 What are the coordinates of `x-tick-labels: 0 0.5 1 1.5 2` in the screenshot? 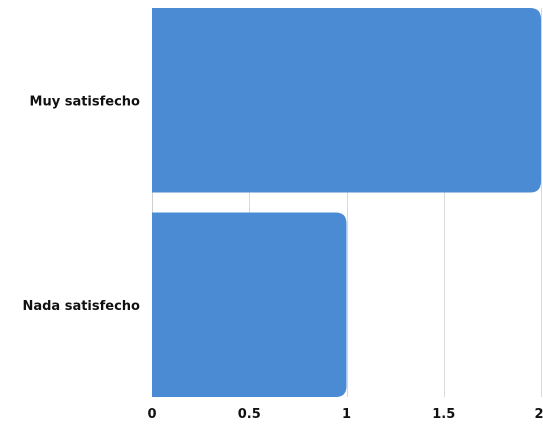 It's located at (345, 414).